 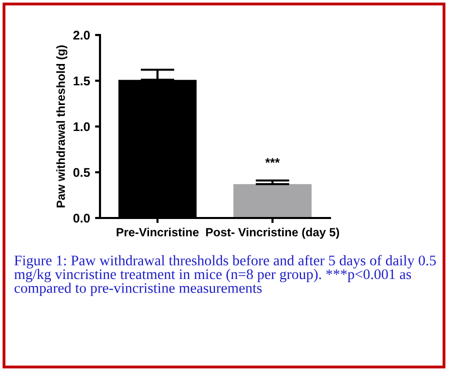 I want to click on y-tick-label: 1.5, so click(x=82, y=81).